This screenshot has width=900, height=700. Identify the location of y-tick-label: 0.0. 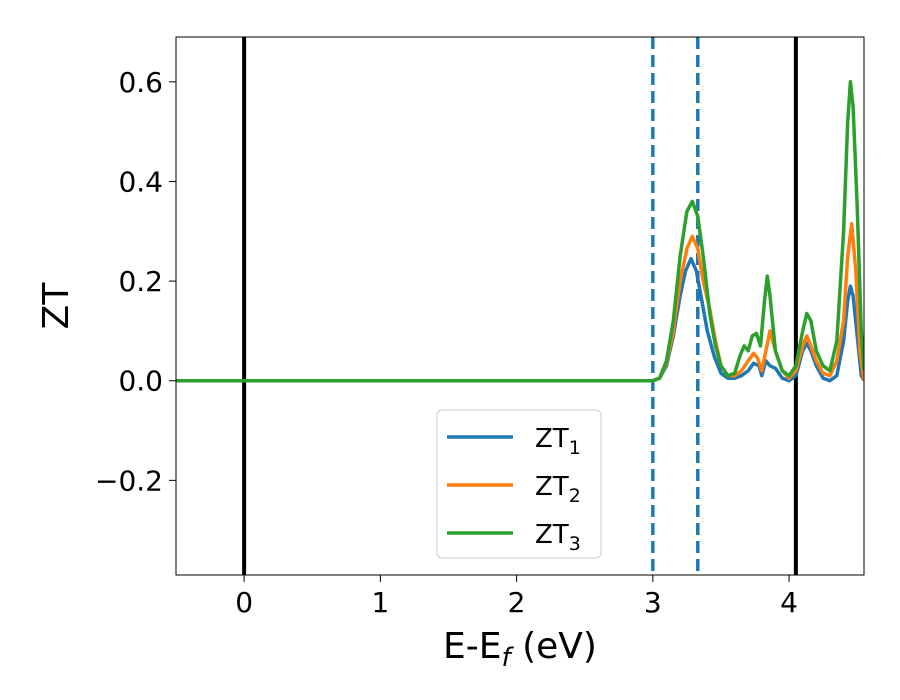
(140, 381).